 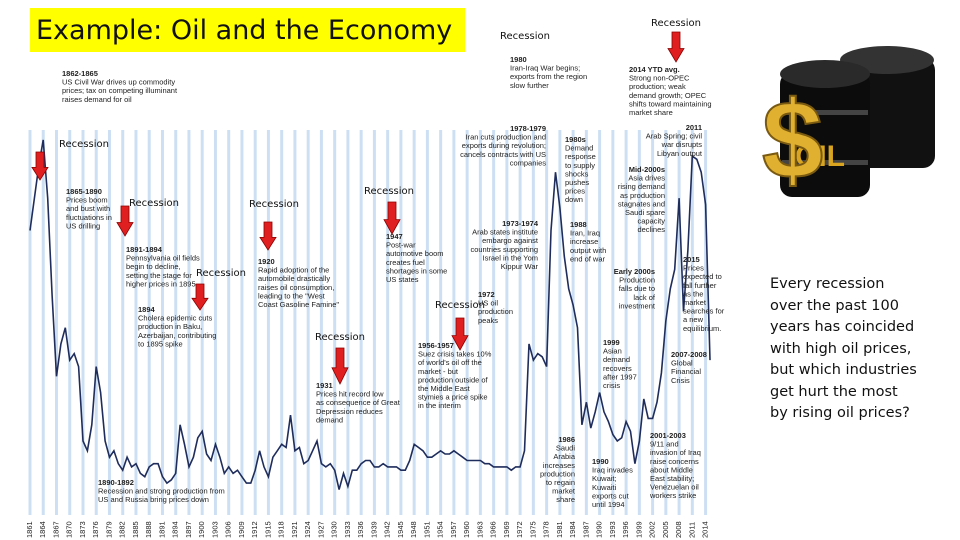 I want to click on annotation-line: in the interim, so click(x=439, y=405).